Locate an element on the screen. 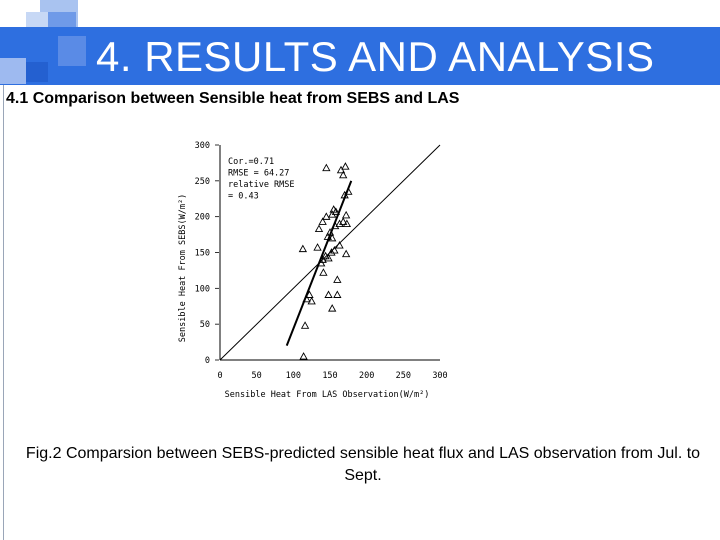 The width and height of the screenshot is (720, 540). x-tick-label: 150 is located at coordinates (329, 376).